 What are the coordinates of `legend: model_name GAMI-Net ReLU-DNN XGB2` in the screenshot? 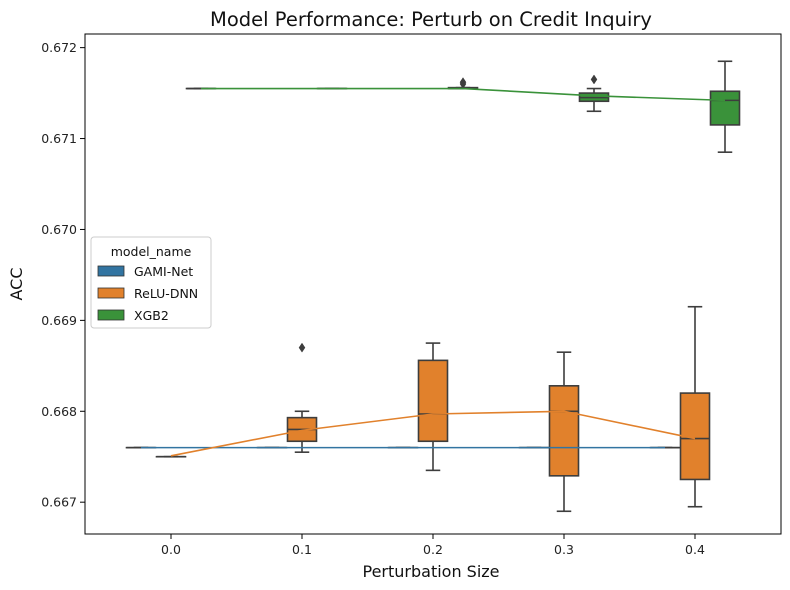 It's located at (151, 282).